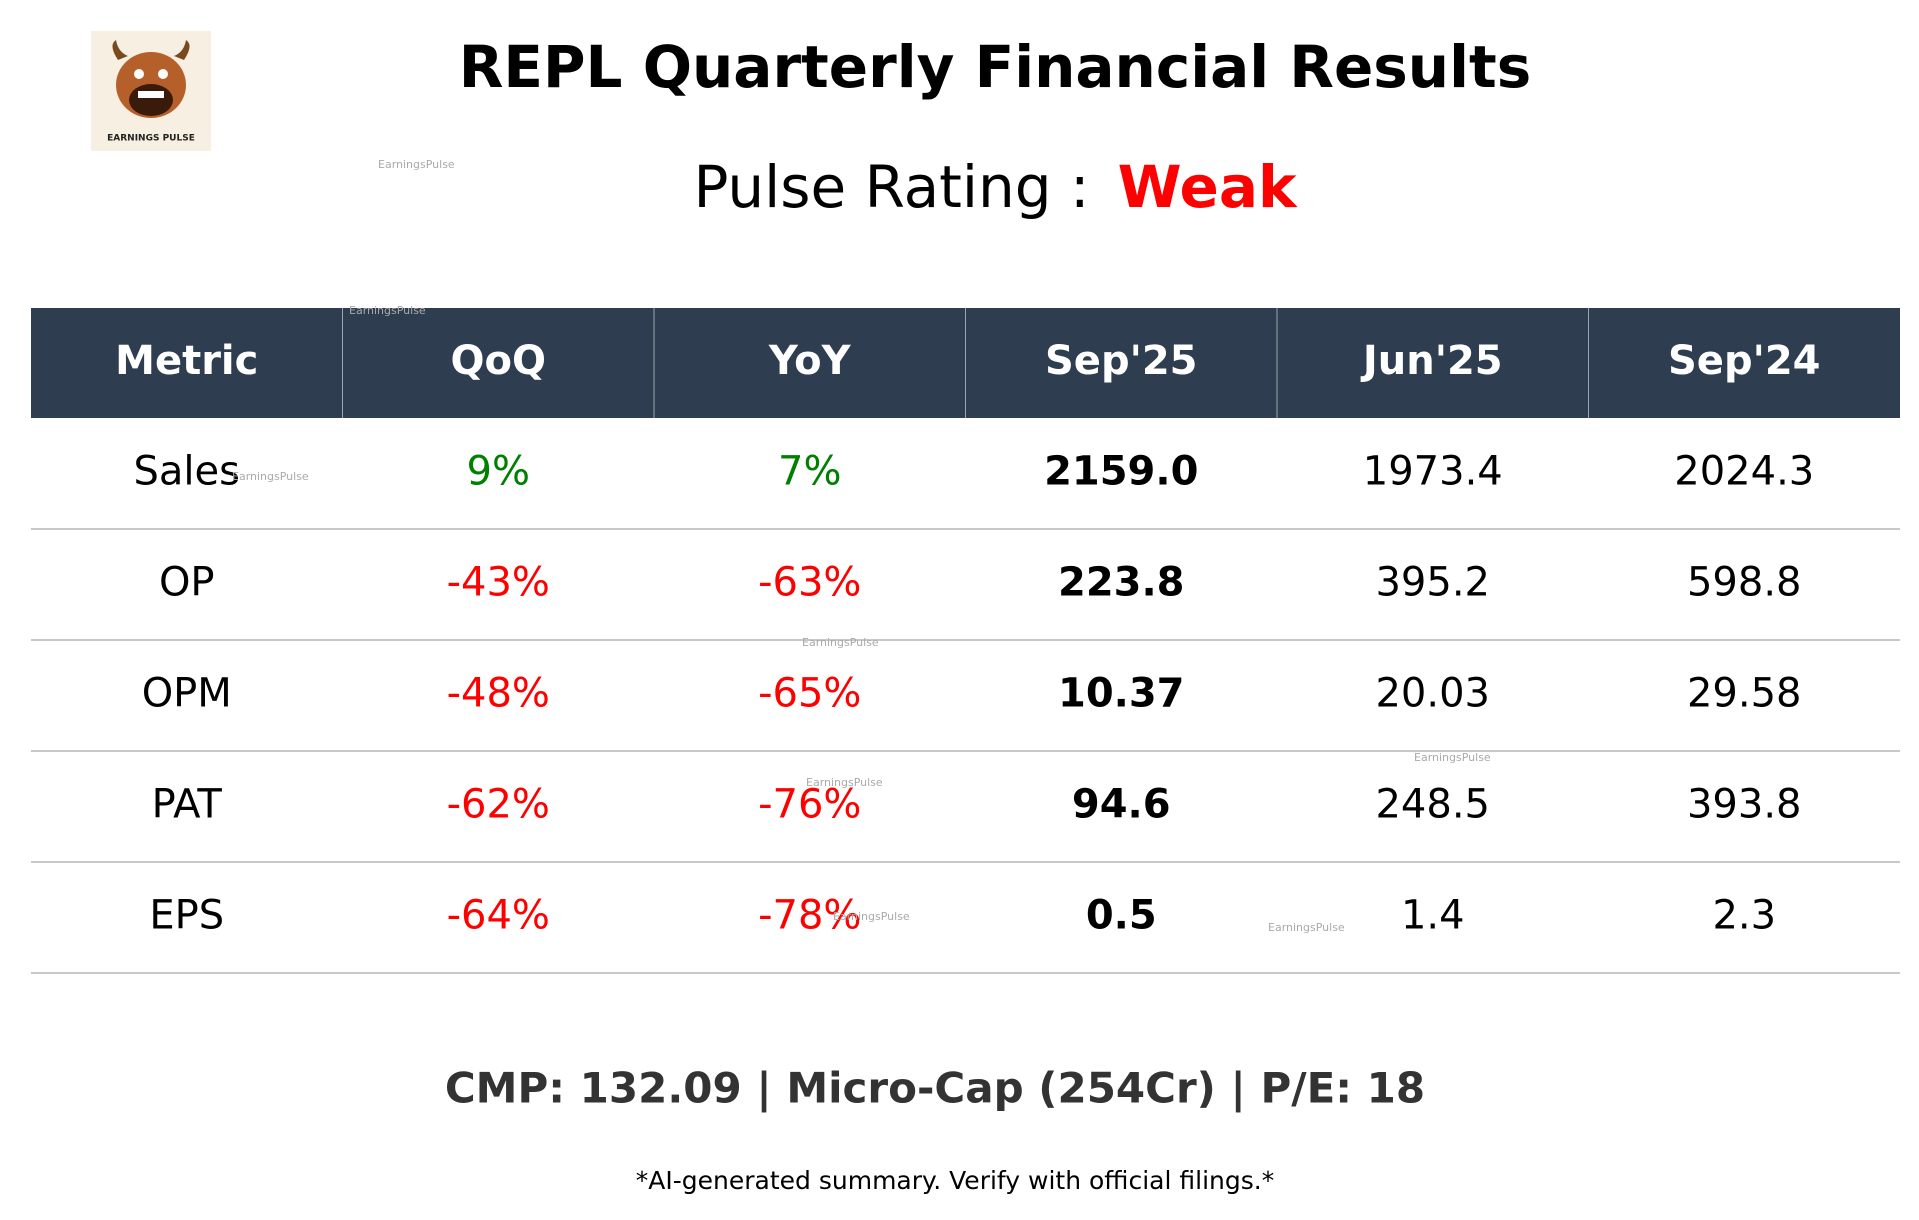 This screenshot has width=1919, height=1220. I want to click on table-cell: 10.37, so click(1121, 694).